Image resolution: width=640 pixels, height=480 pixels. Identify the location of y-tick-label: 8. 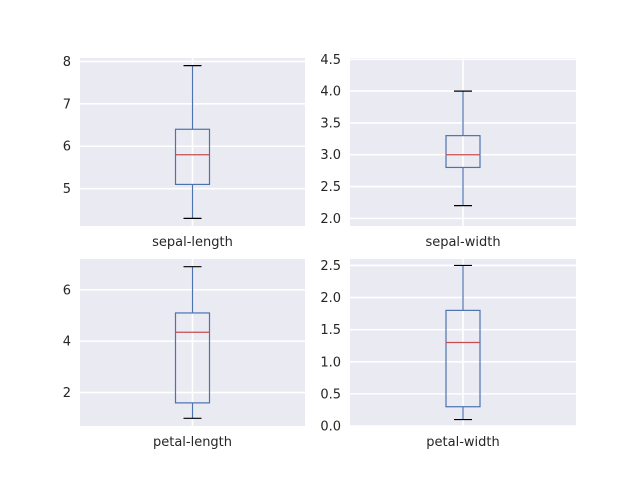
(67, 62).